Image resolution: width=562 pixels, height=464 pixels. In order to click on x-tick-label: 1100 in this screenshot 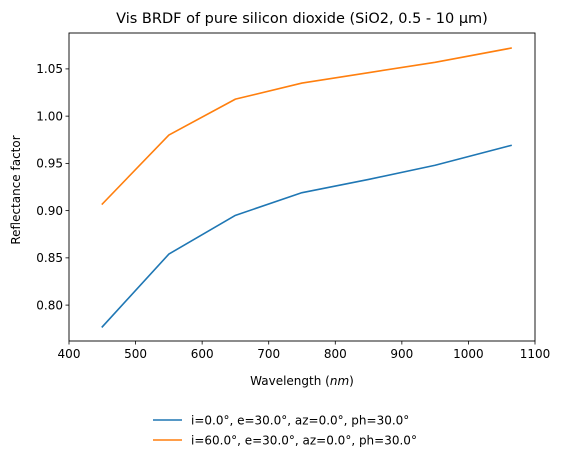, I will do `click(535, 354)`.